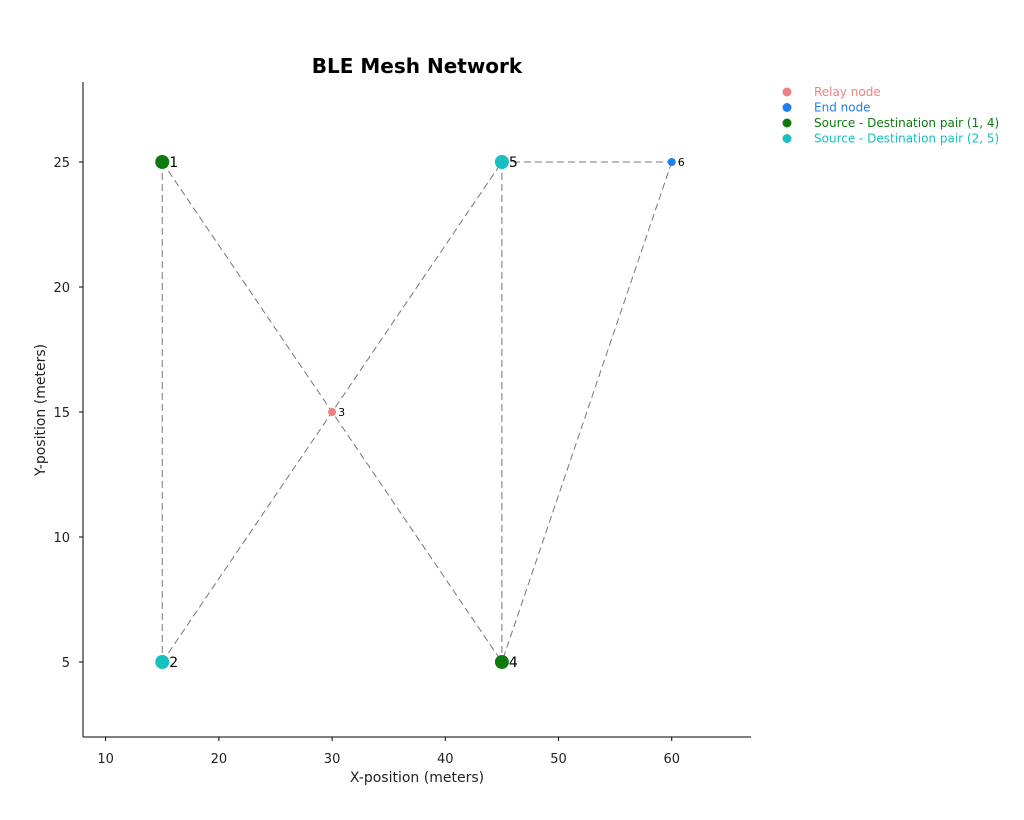  I want to click on x-tick-label: 30, so click(332, 759).